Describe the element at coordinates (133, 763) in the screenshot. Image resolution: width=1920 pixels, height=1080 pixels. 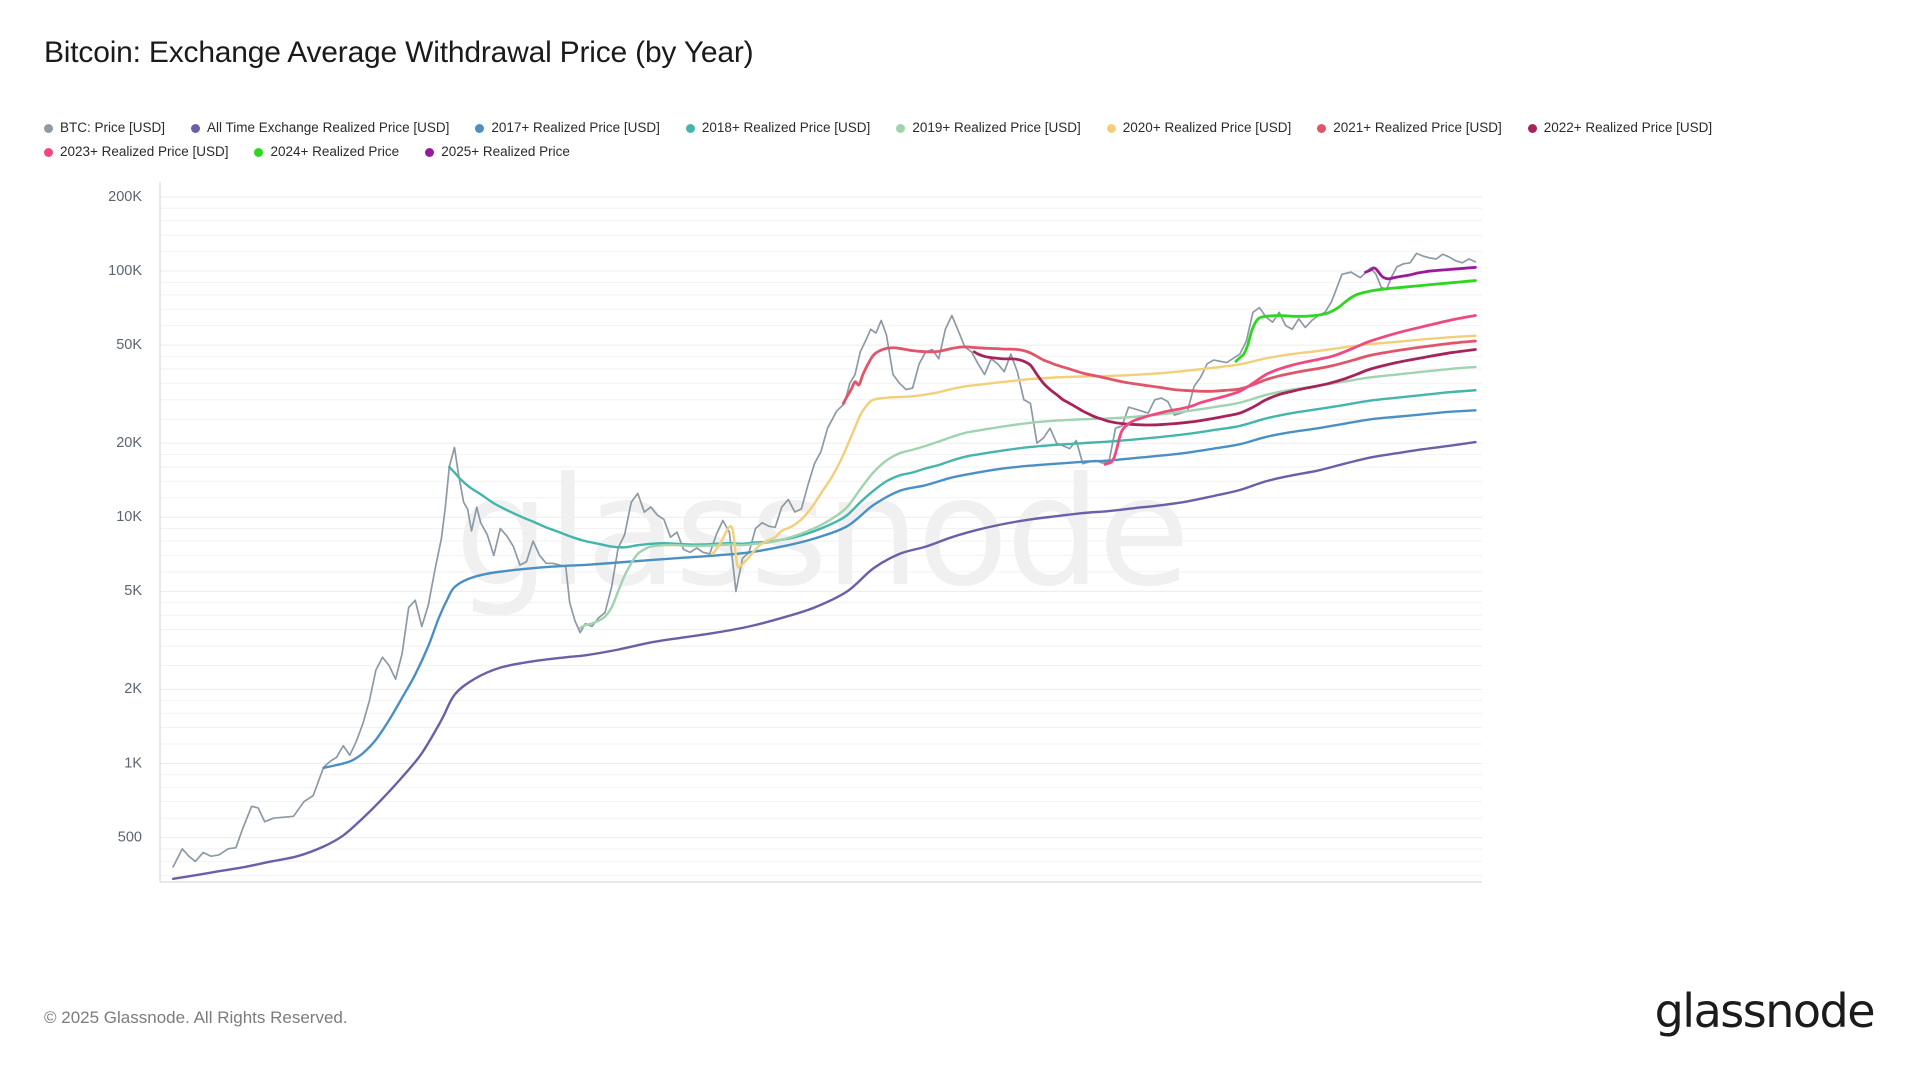
I see `y-axis-tick-label: 1K` at that location.